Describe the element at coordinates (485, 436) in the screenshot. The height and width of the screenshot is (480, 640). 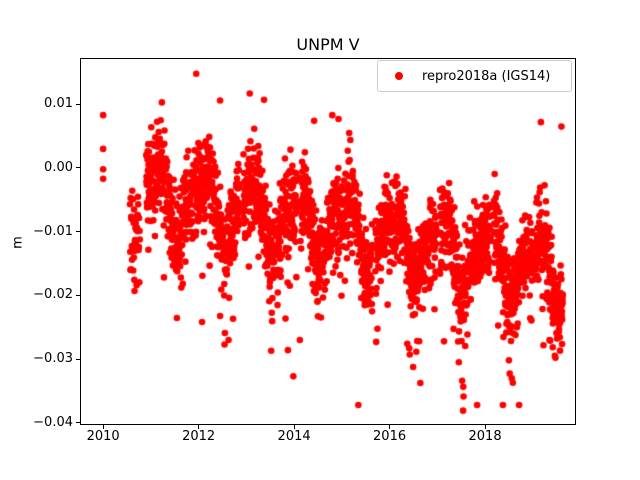
I see `x-tick-label: 2018` at that location.